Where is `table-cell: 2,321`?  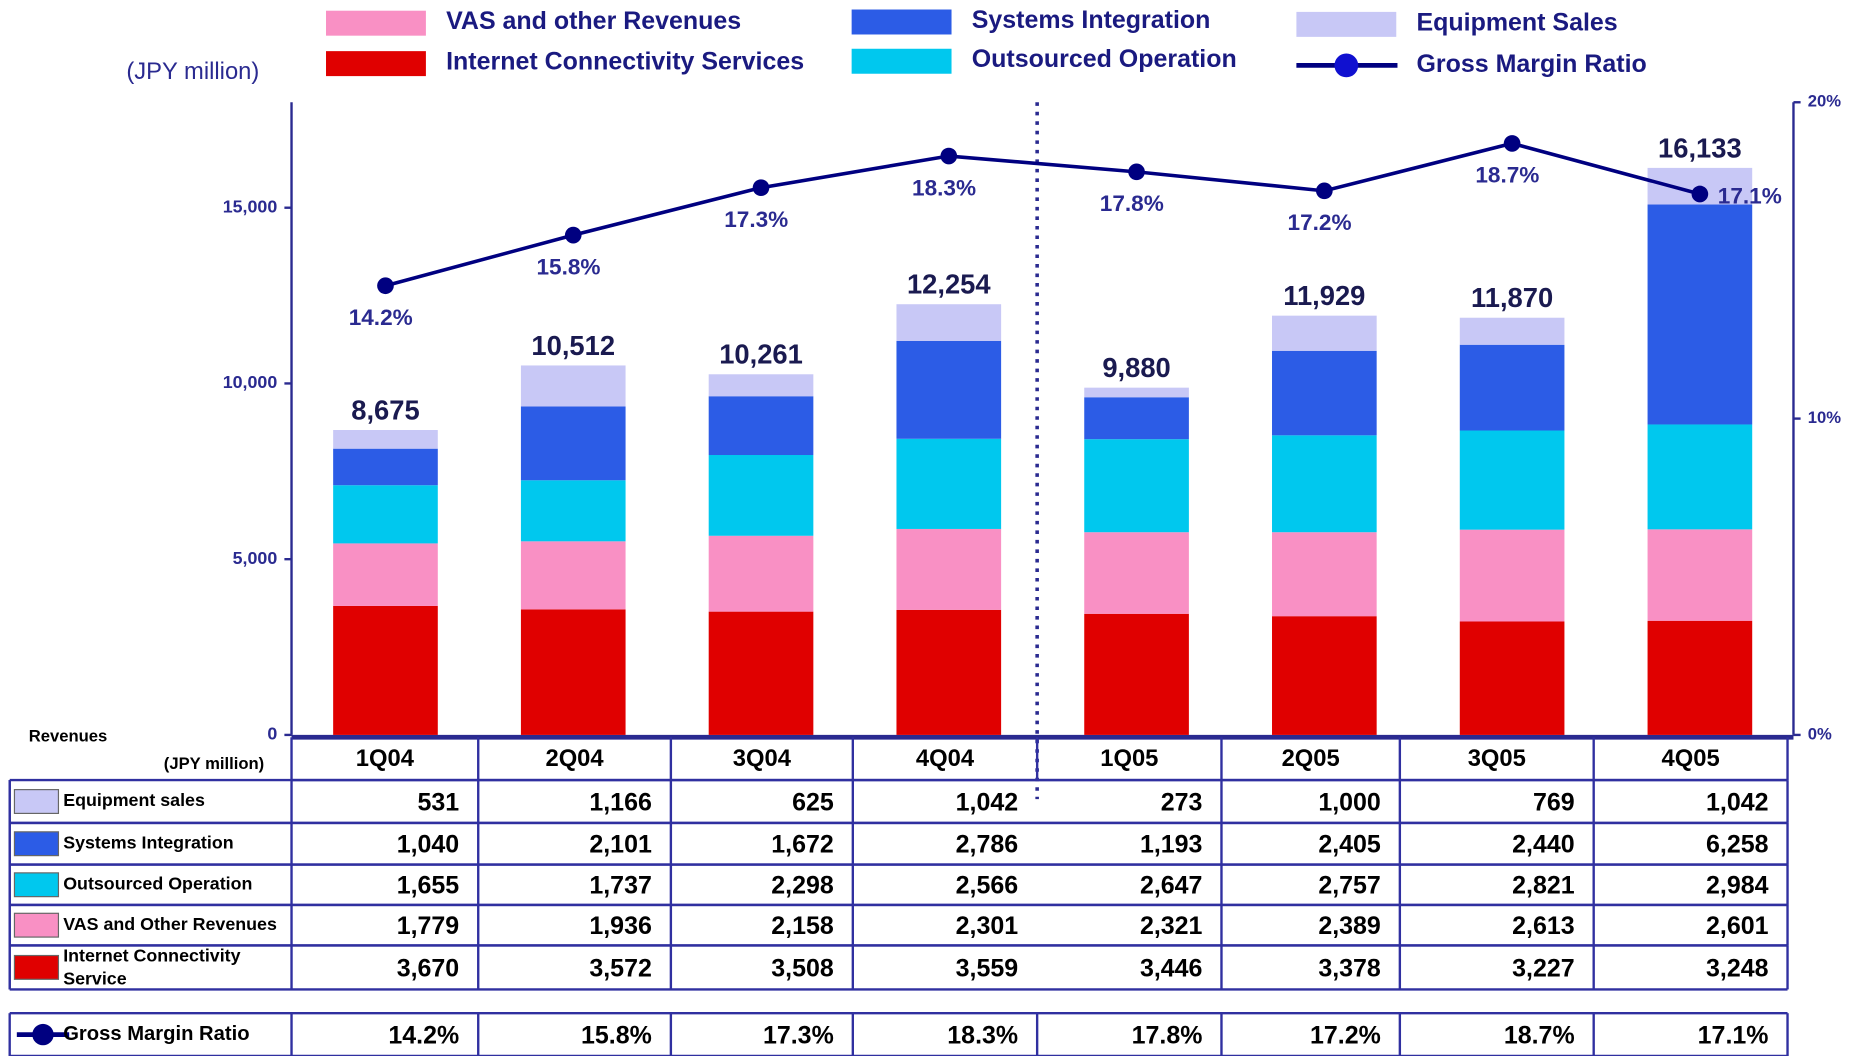
table-cell: 2,321 is located at coordinates (1171, 926).